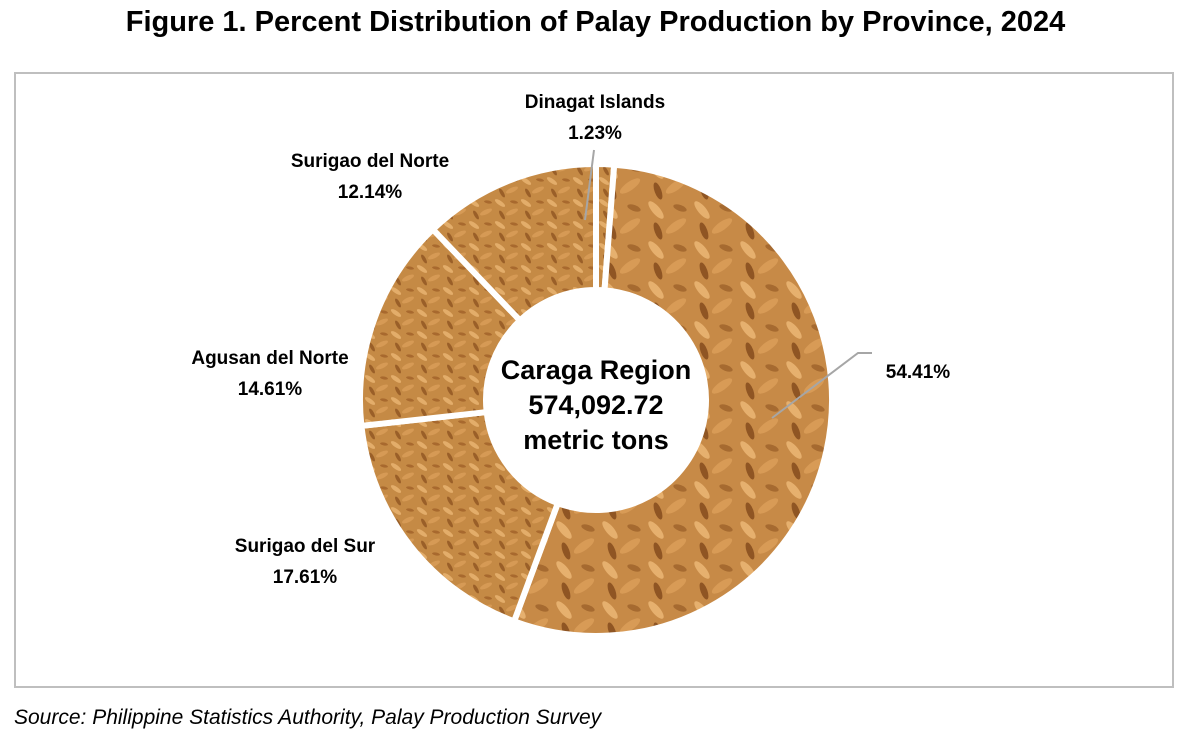 The width and height of the screenshot is (1191, 741). What do you see at coordinates (595, 133) in the screenshot?
I see `slice-value-label: 1.23%` at bounding box center [595, 133].